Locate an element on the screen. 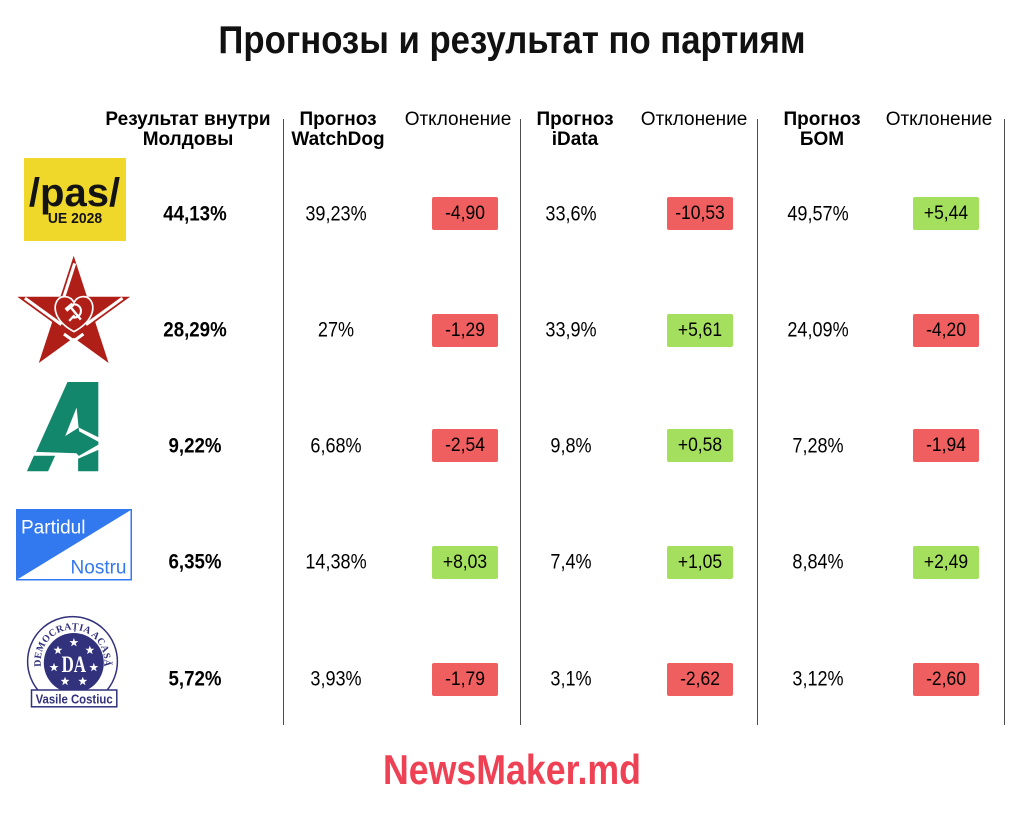  svg-text: Nostru is located at coordinates (99, 567).